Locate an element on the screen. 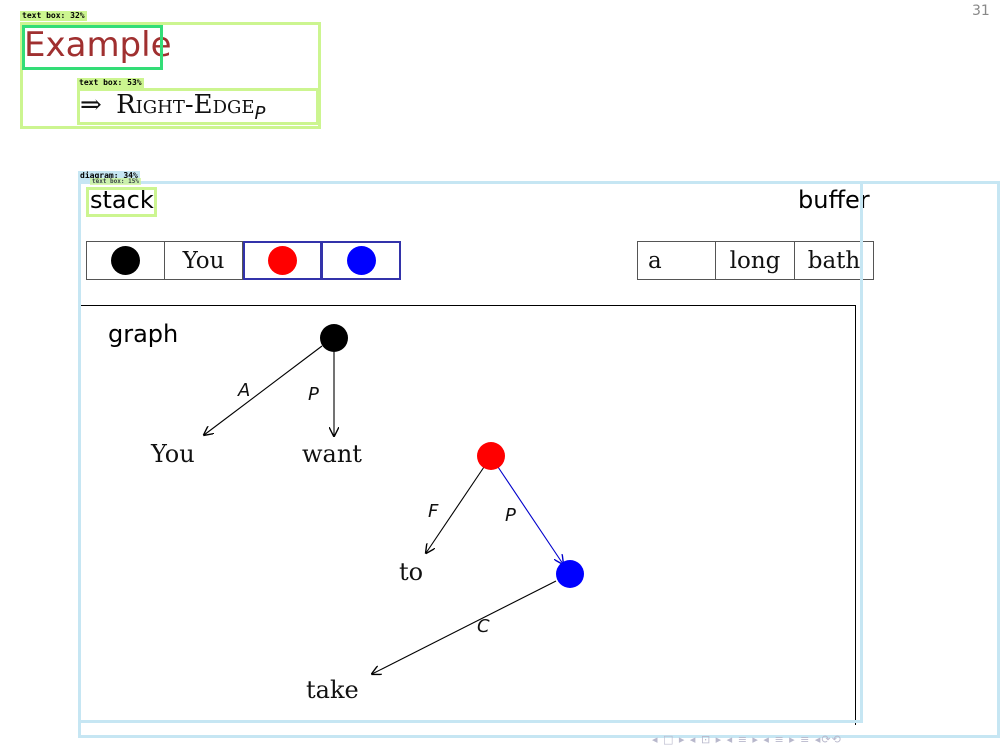 Image resolution: width=1008 pixels, height=756 pixels. edge-label-c: C is located at coordinates (483, 626).